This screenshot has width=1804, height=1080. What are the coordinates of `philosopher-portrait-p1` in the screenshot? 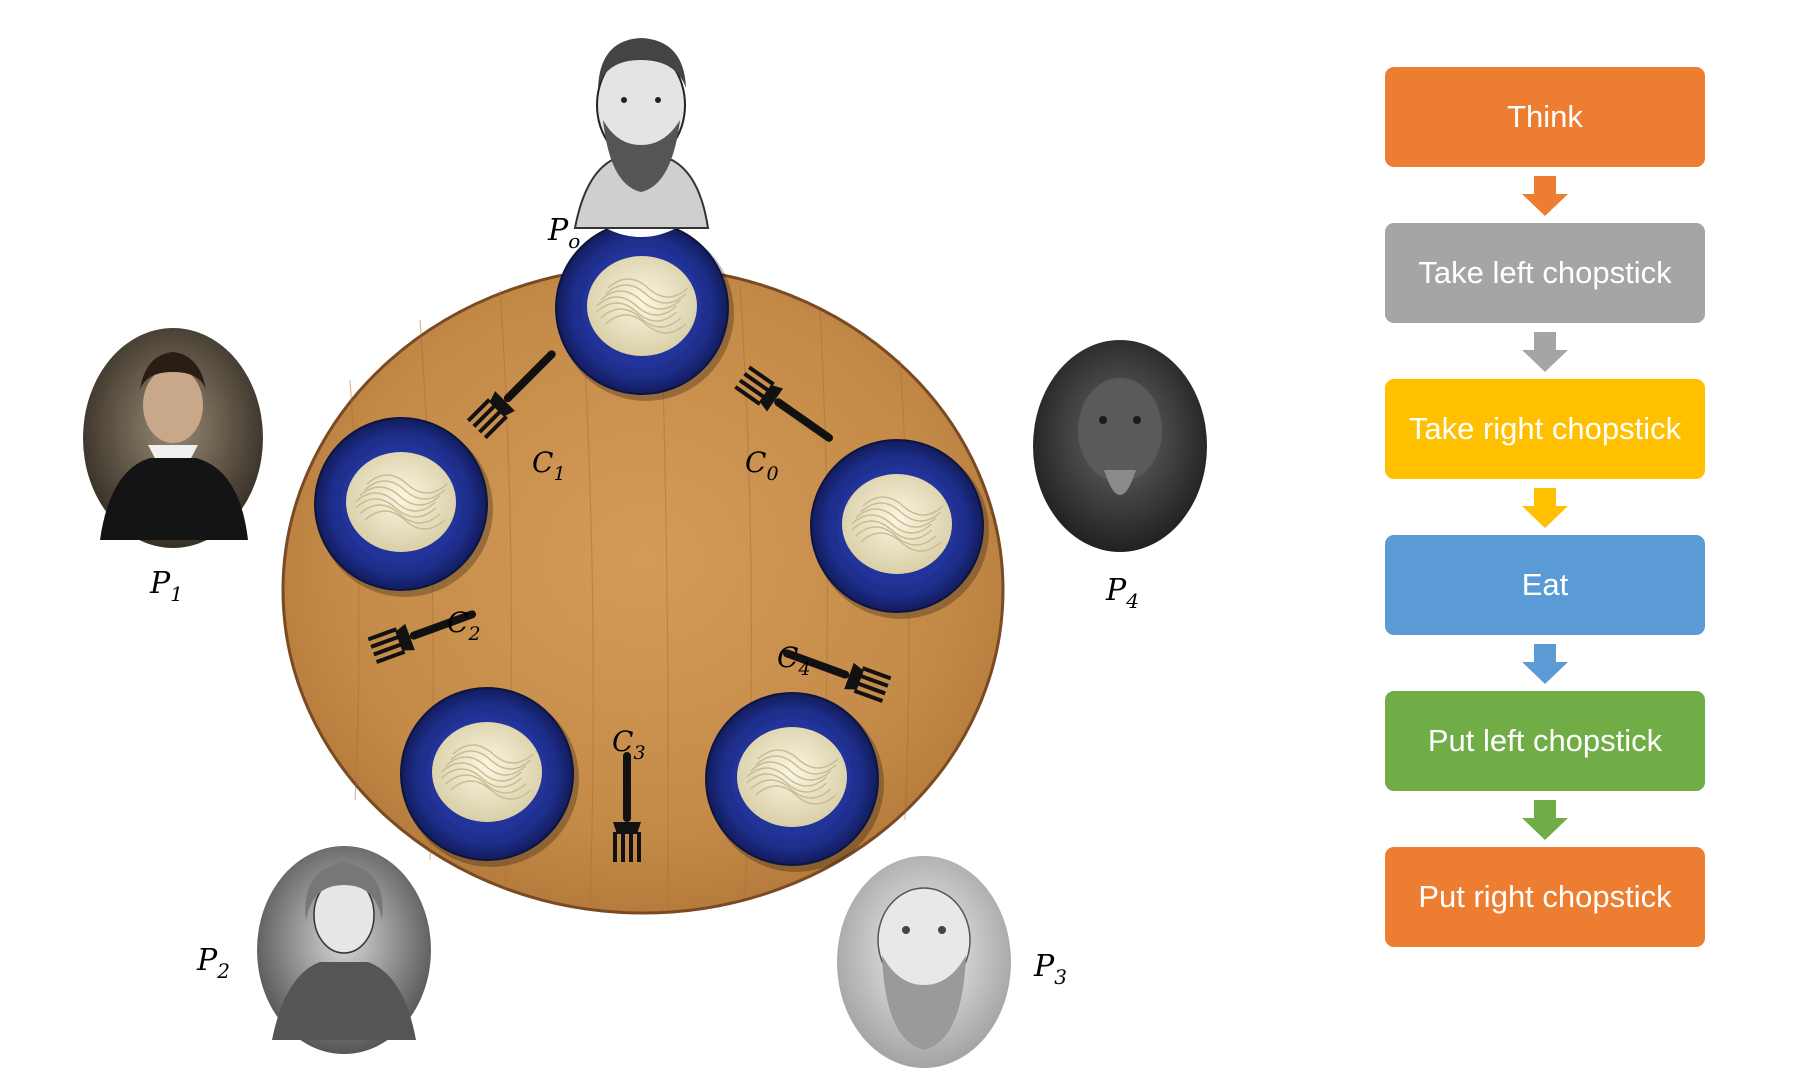 It's located at (173, 438).